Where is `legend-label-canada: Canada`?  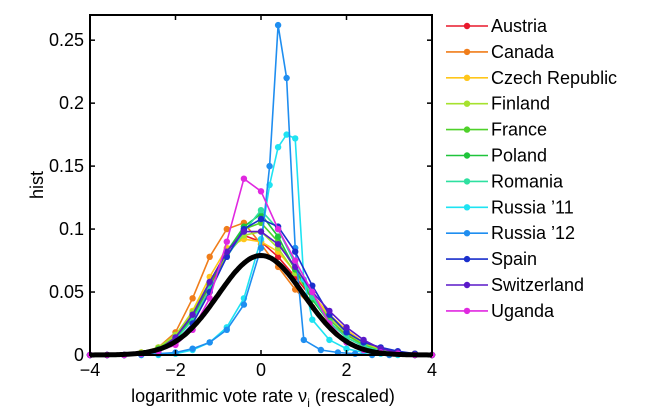
legend-label-canada: Canada is located at coordinates (523, 52).